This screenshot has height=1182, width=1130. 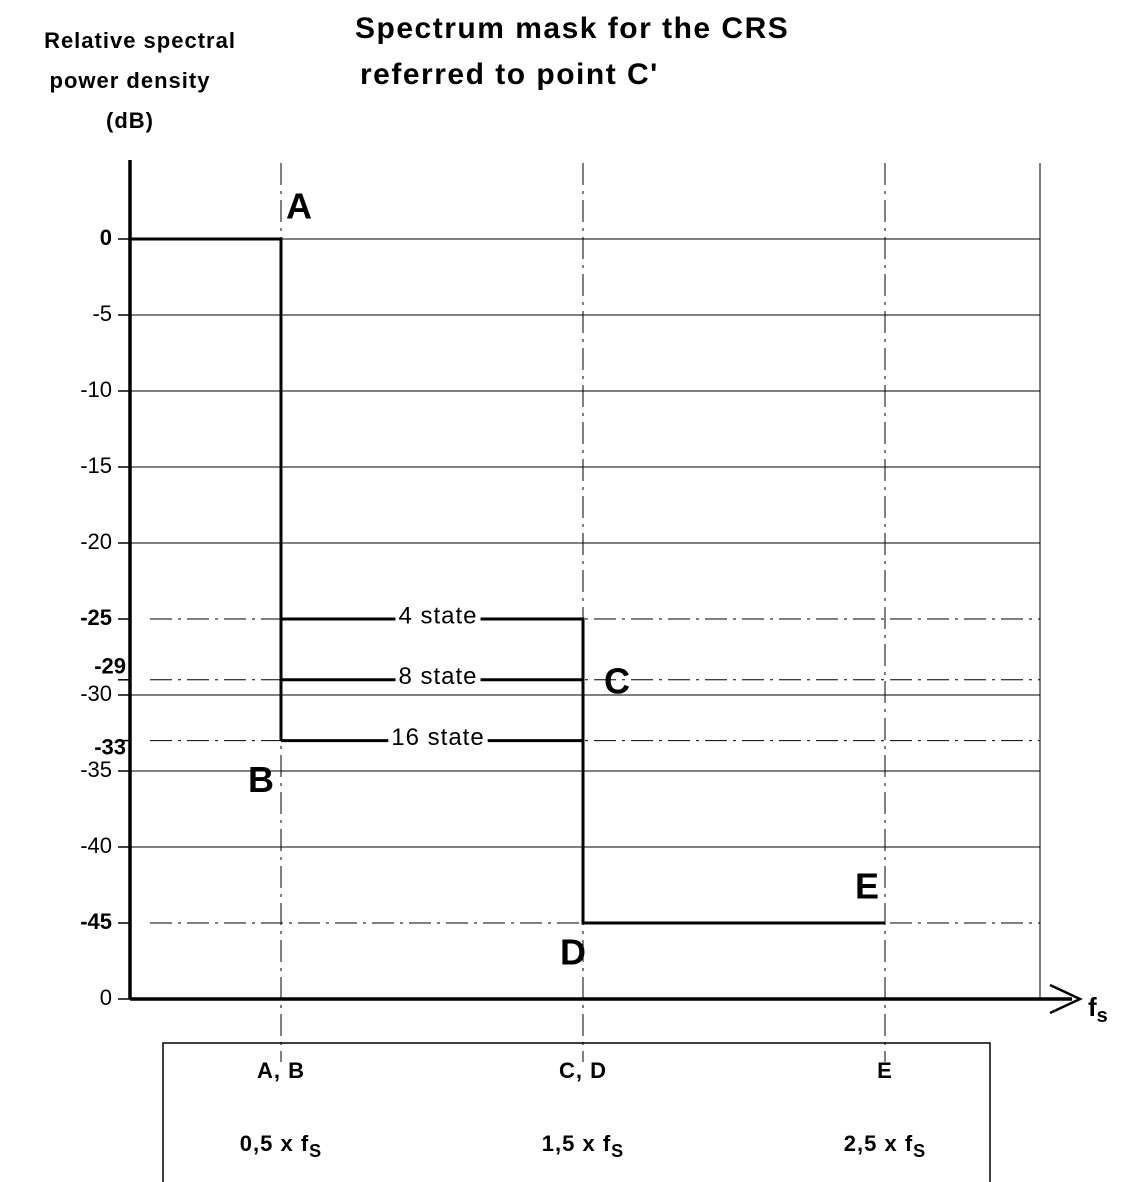 What do you see at coordinates (573, 952) in the screenshot?
I see `point-label: D` at bounding box center [573, 952].